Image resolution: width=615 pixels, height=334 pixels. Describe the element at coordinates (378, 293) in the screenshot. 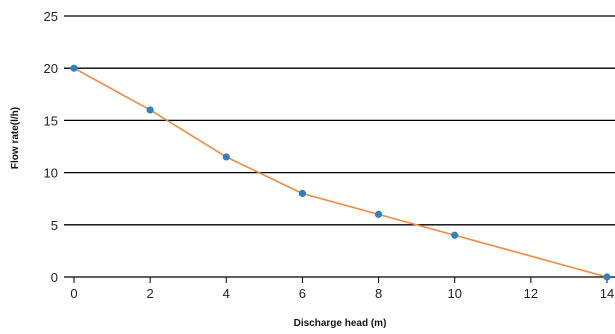

I see `x-tick-label: 8` at that location.